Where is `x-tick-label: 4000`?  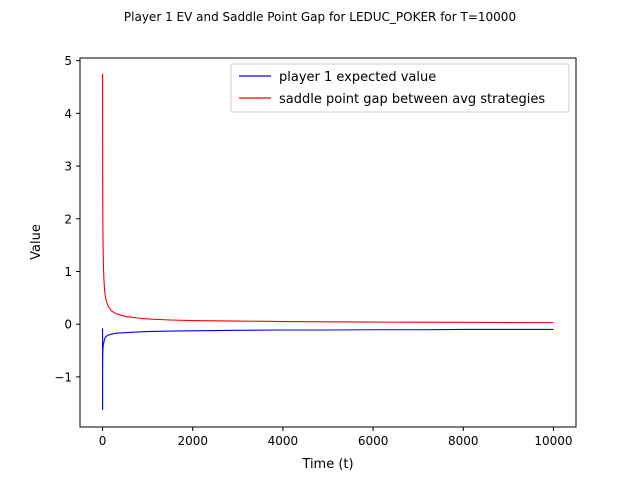 x-tick-label: 4000 is located at coordinates (283, 441).